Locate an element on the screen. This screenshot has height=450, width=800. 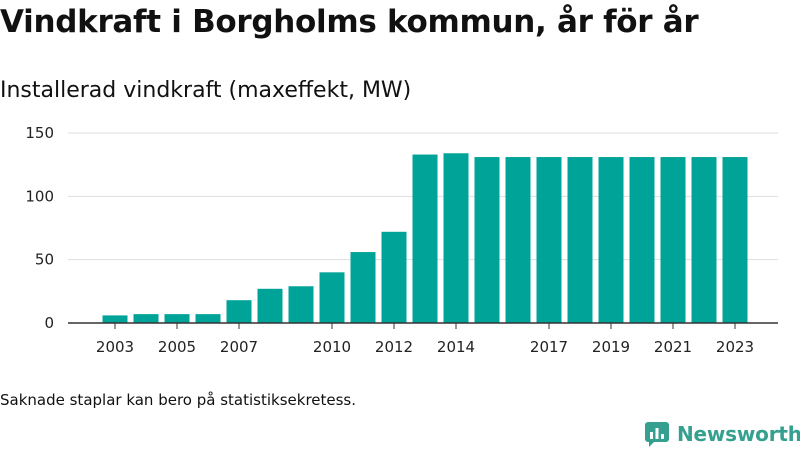
bar-2016 is located at coordinates (518, 240).